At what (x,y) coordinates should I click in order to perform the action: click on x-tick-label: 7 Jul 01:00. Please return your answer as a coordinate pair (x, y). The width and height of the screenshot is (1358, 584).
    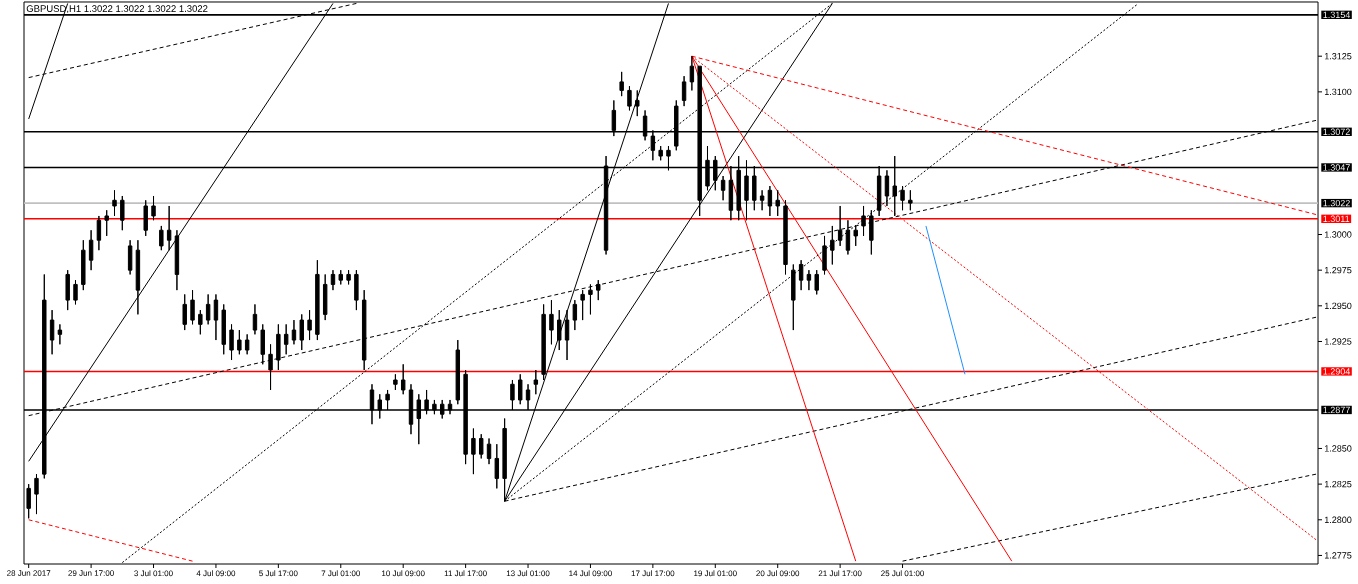
    Looking at the image, I should click on (341, 573).